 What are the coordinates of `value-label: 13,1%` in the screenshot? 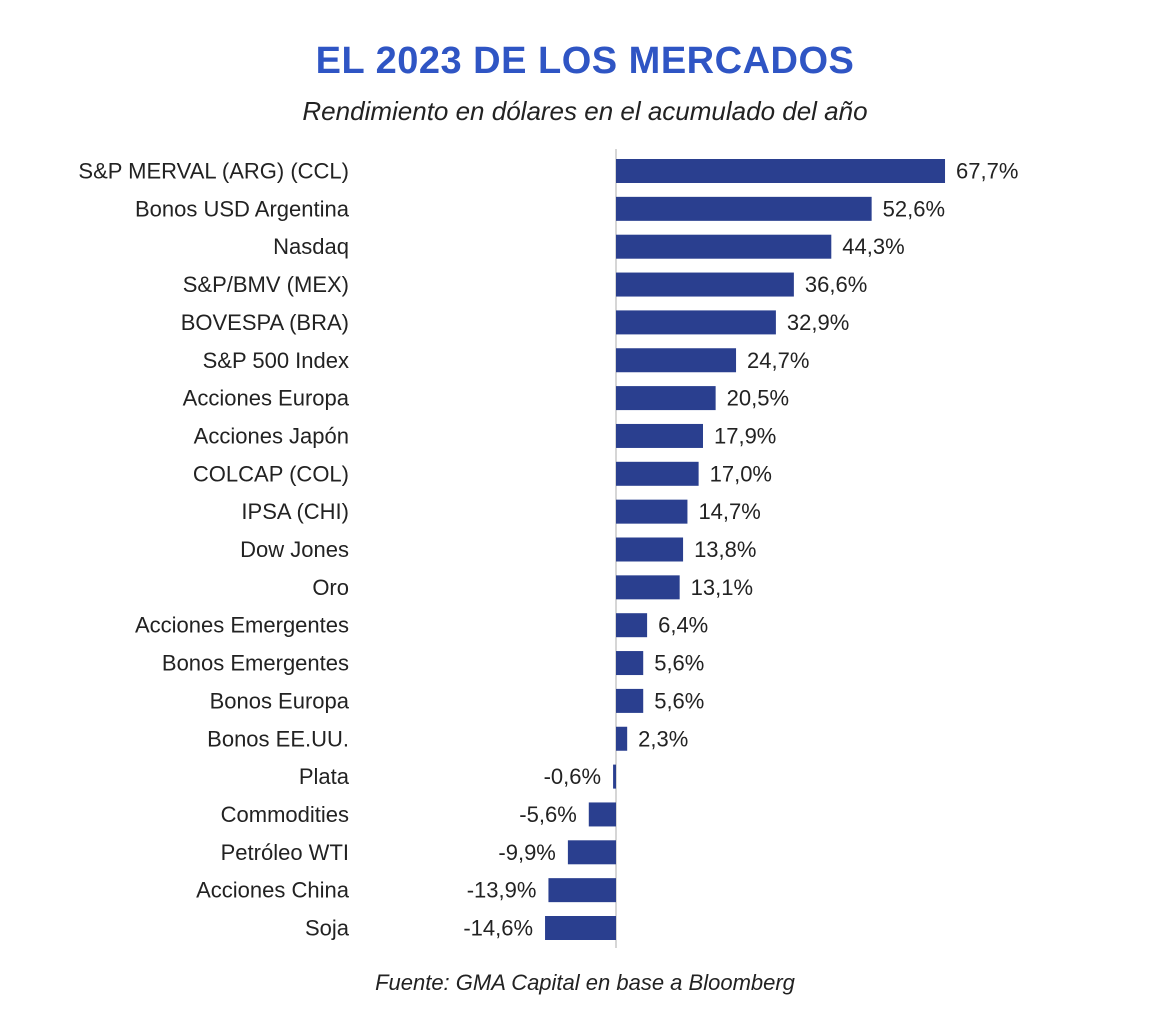 It's located at (722, 587).